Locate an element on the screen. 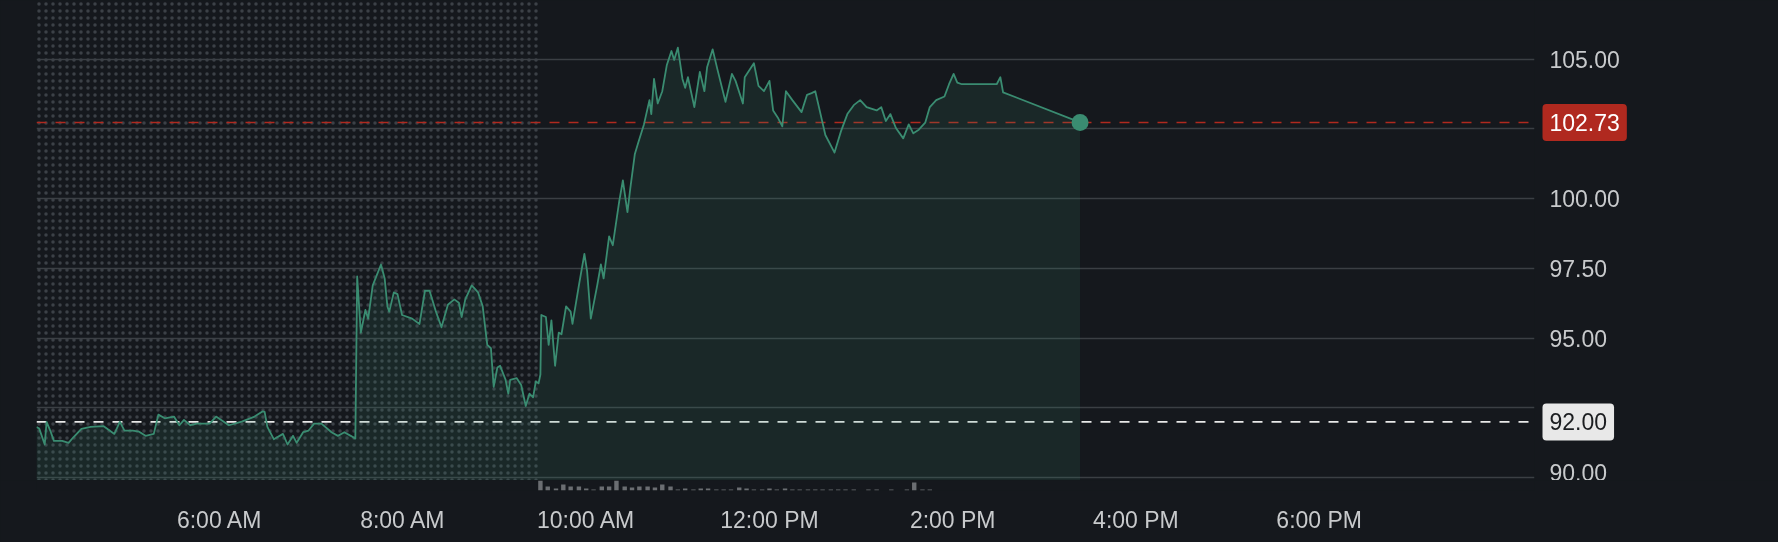 The height and width of the screenshot is (542, 1778). x-tick-label: 2:00 PM is located at coordinates (952, 519).